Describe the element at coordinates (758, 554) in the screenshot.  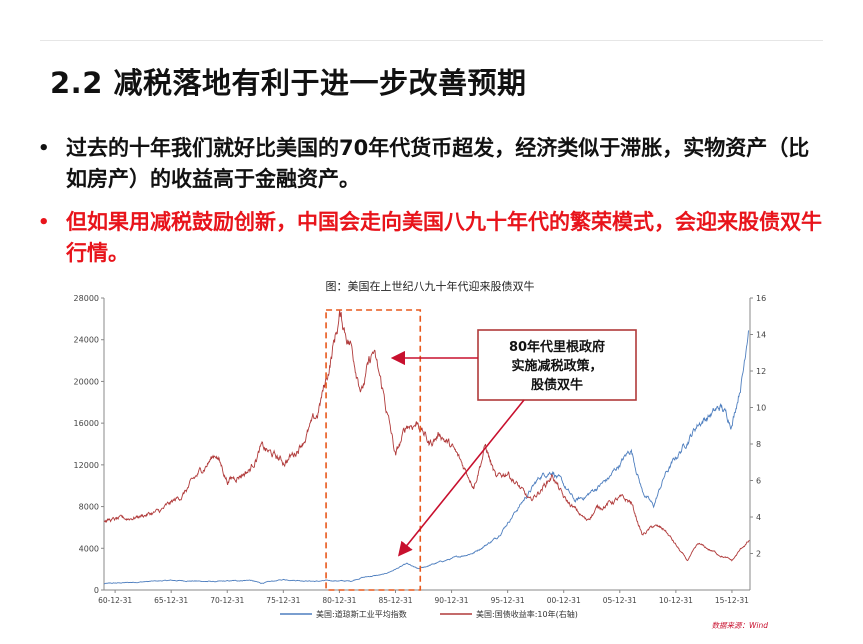
I see `right-tick-label: 2` at that location.